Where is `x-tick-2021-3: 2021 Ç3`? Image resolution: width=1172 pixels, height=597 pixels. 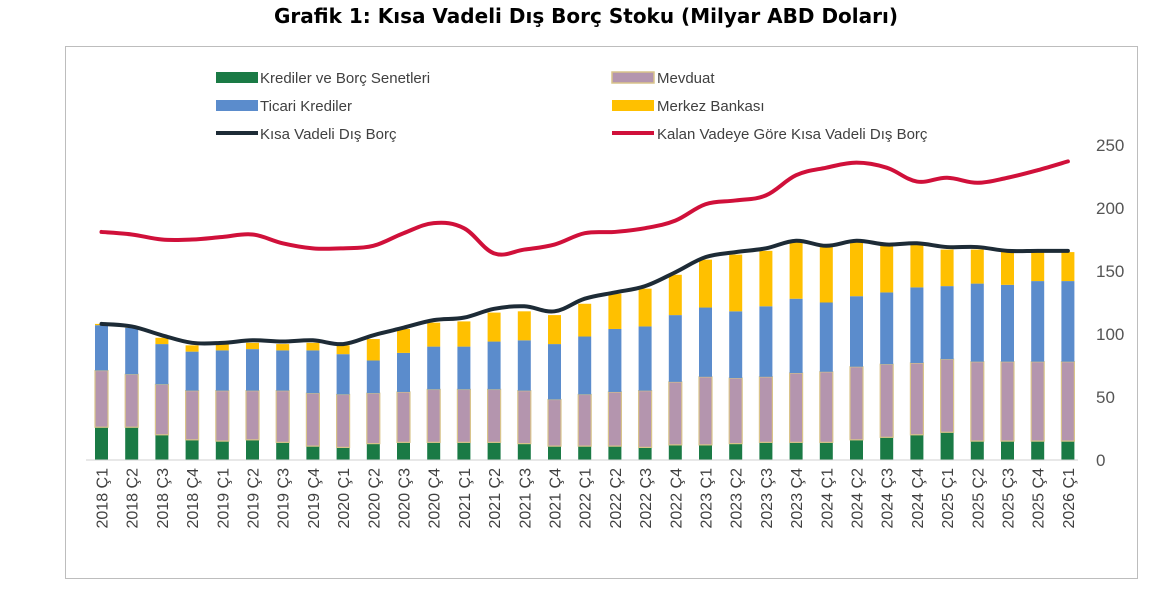 x-tick-2021-3: 2021 Ç3 is located at coordinates (525, 498).